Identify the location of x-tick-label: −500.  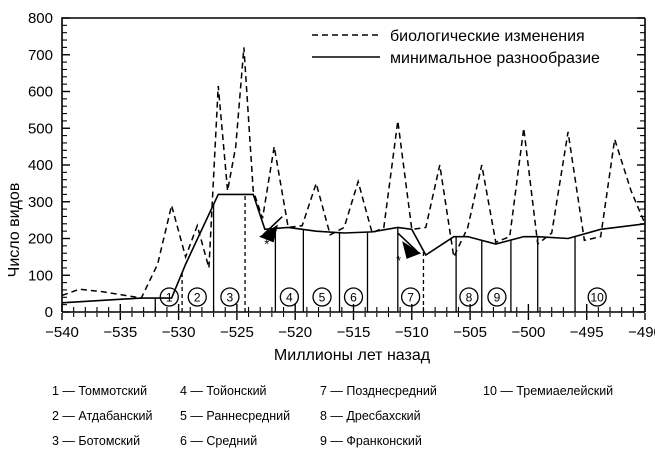
(529, 332).